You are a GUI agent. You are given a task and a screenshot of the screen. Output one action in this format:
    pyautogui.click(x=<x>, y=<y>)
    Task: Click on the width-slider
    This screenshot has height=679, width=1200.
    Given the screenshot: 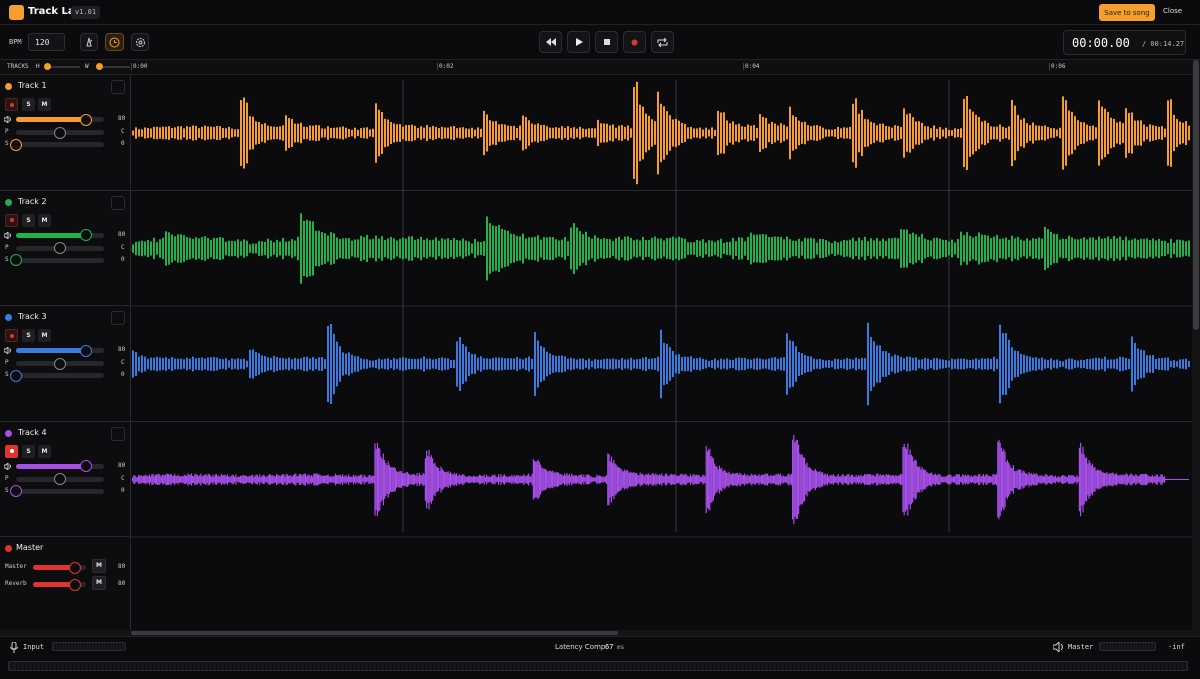 What is the action you would take?
    pyautogui.click(x=113, y=66)
    